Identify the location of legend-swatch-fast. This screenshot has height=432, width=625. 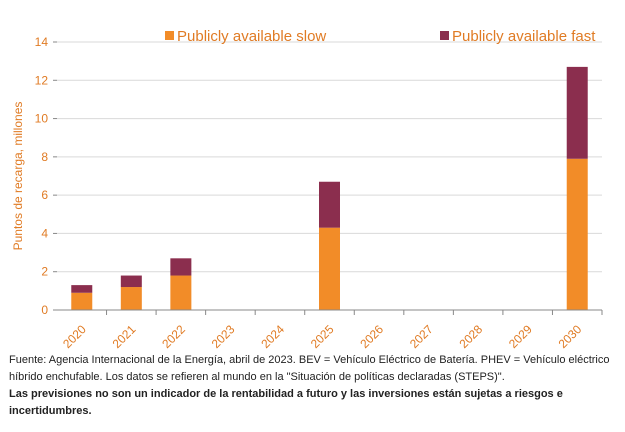
(444, 35).